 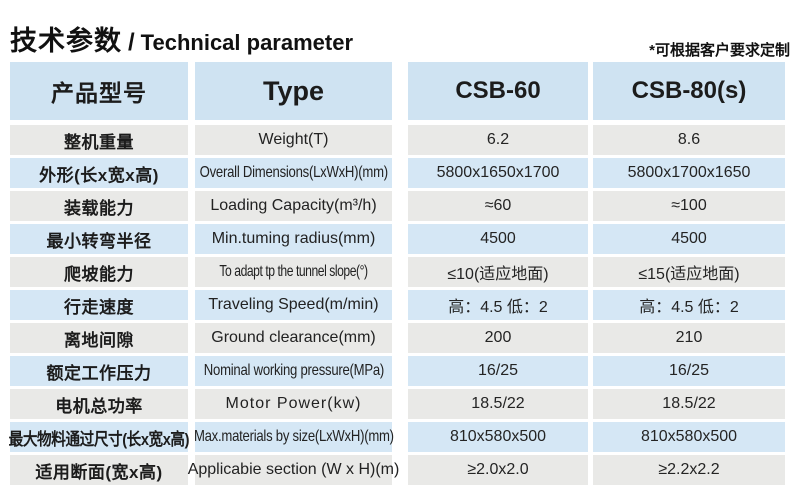 What do you see at coordinates (99, 206) in the screenshot?
I see `row-label-zh: 装载能力` at bounding box center [99, 206].